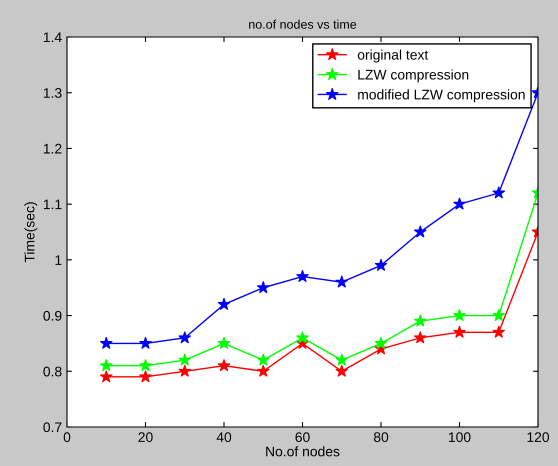  What do you see at coordinates (302, 437) in the screenshot?
I see `x-tick-label: 60` at bounding box center [302, 437].